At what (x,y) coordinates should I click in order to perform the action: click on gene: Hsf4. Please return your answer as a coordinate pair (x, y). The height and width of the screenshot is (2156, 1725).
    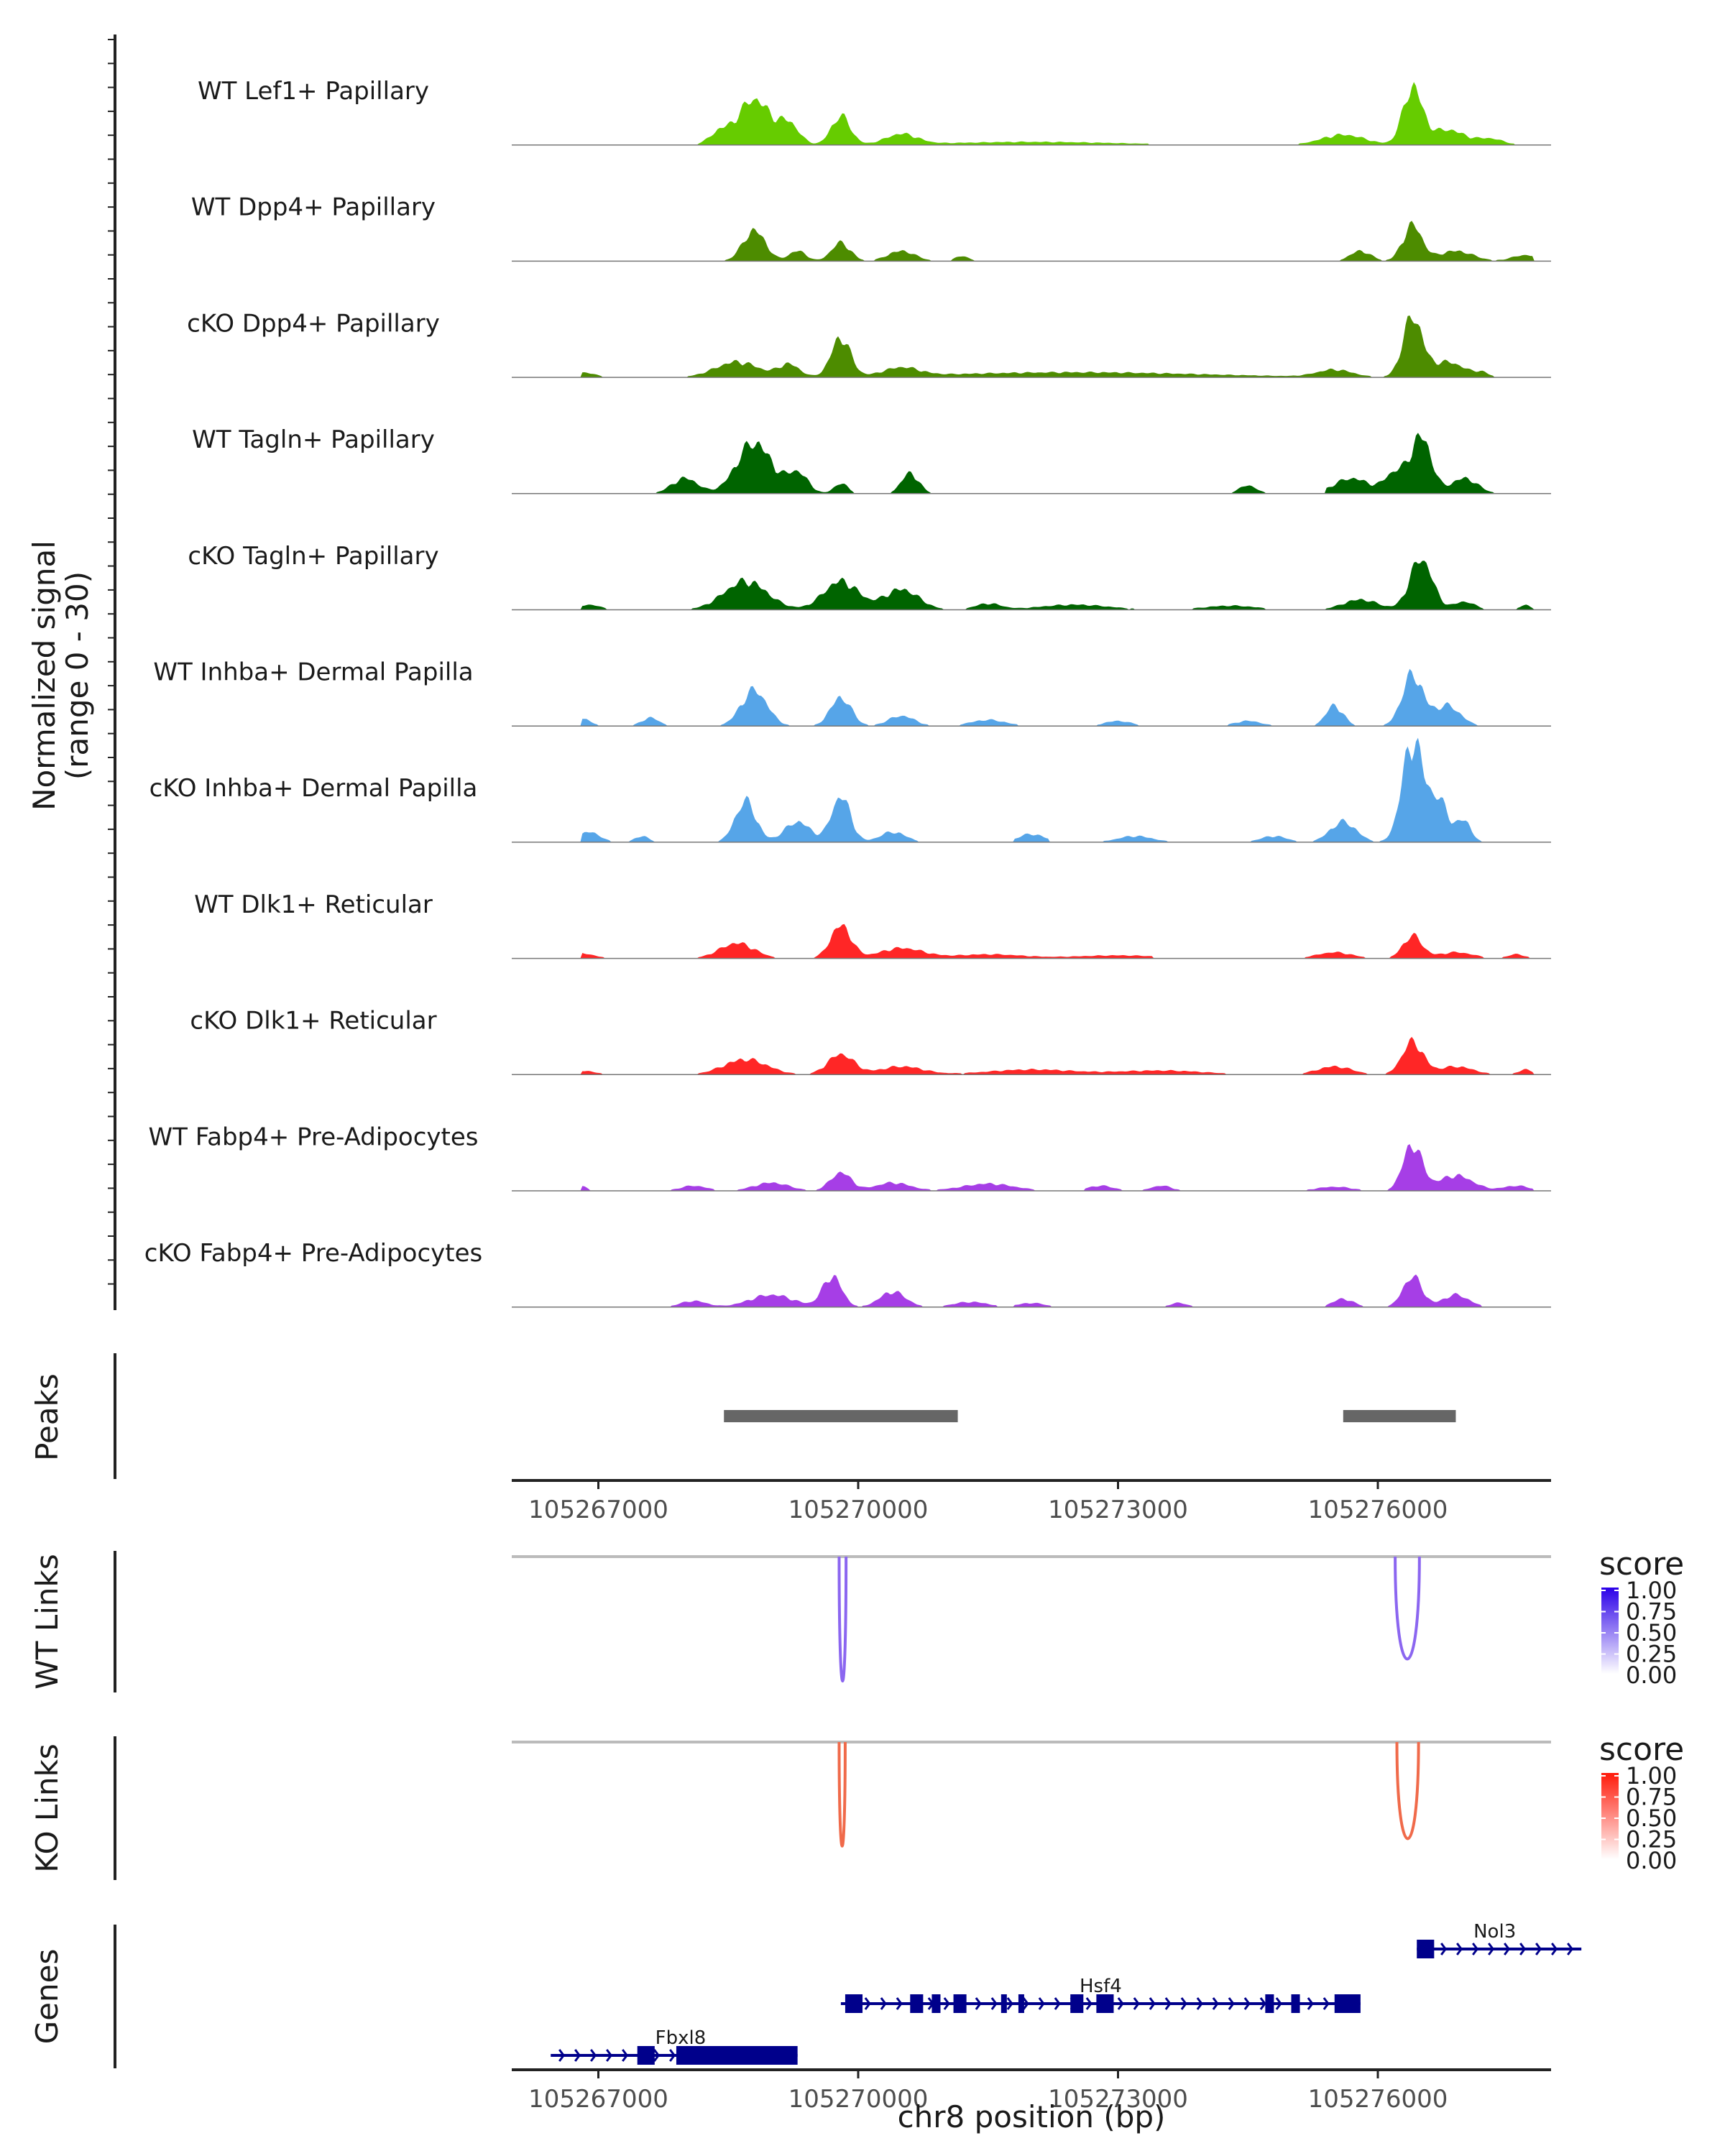
    Looking at the image, I should click on (1100, 1994).